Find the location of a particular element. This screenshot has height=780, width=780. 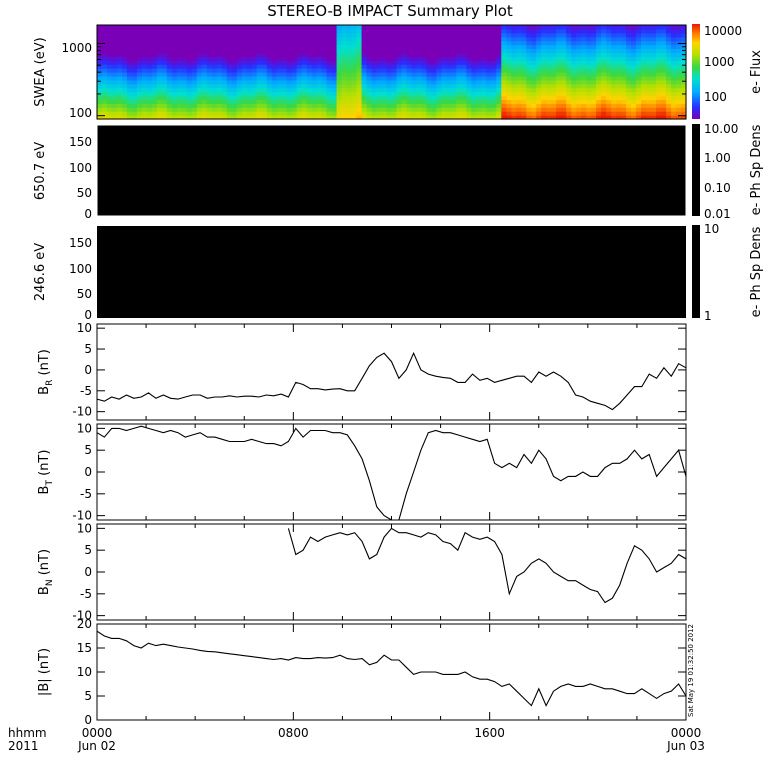

bmag-ytick-label: 0 is located at coordinates (88, 720).